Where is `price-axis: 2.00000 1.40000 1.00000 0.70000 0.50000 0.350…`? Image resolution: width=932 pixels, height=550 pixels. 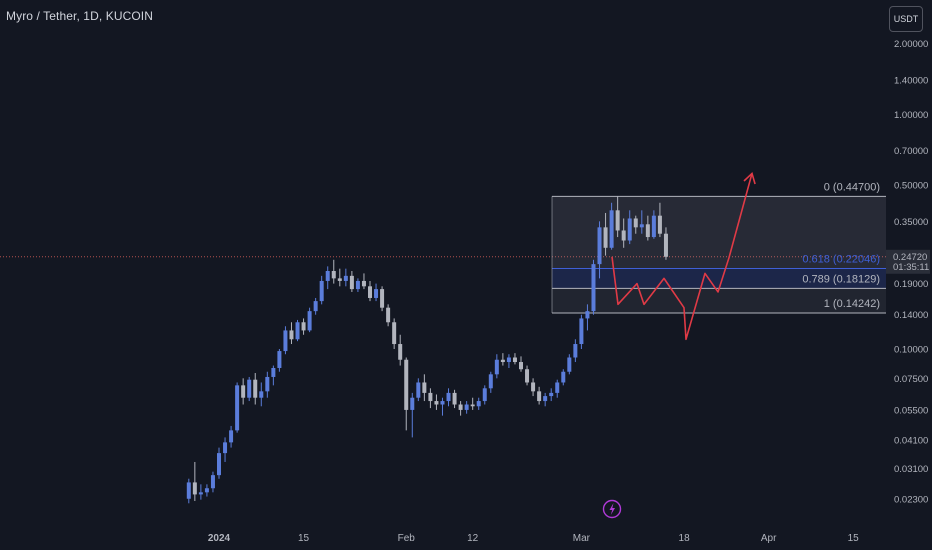 price-axis: 2.00000 1.40000 1.00000 0.70000 0.50000 0.350… is located at coordinates (908, 272).